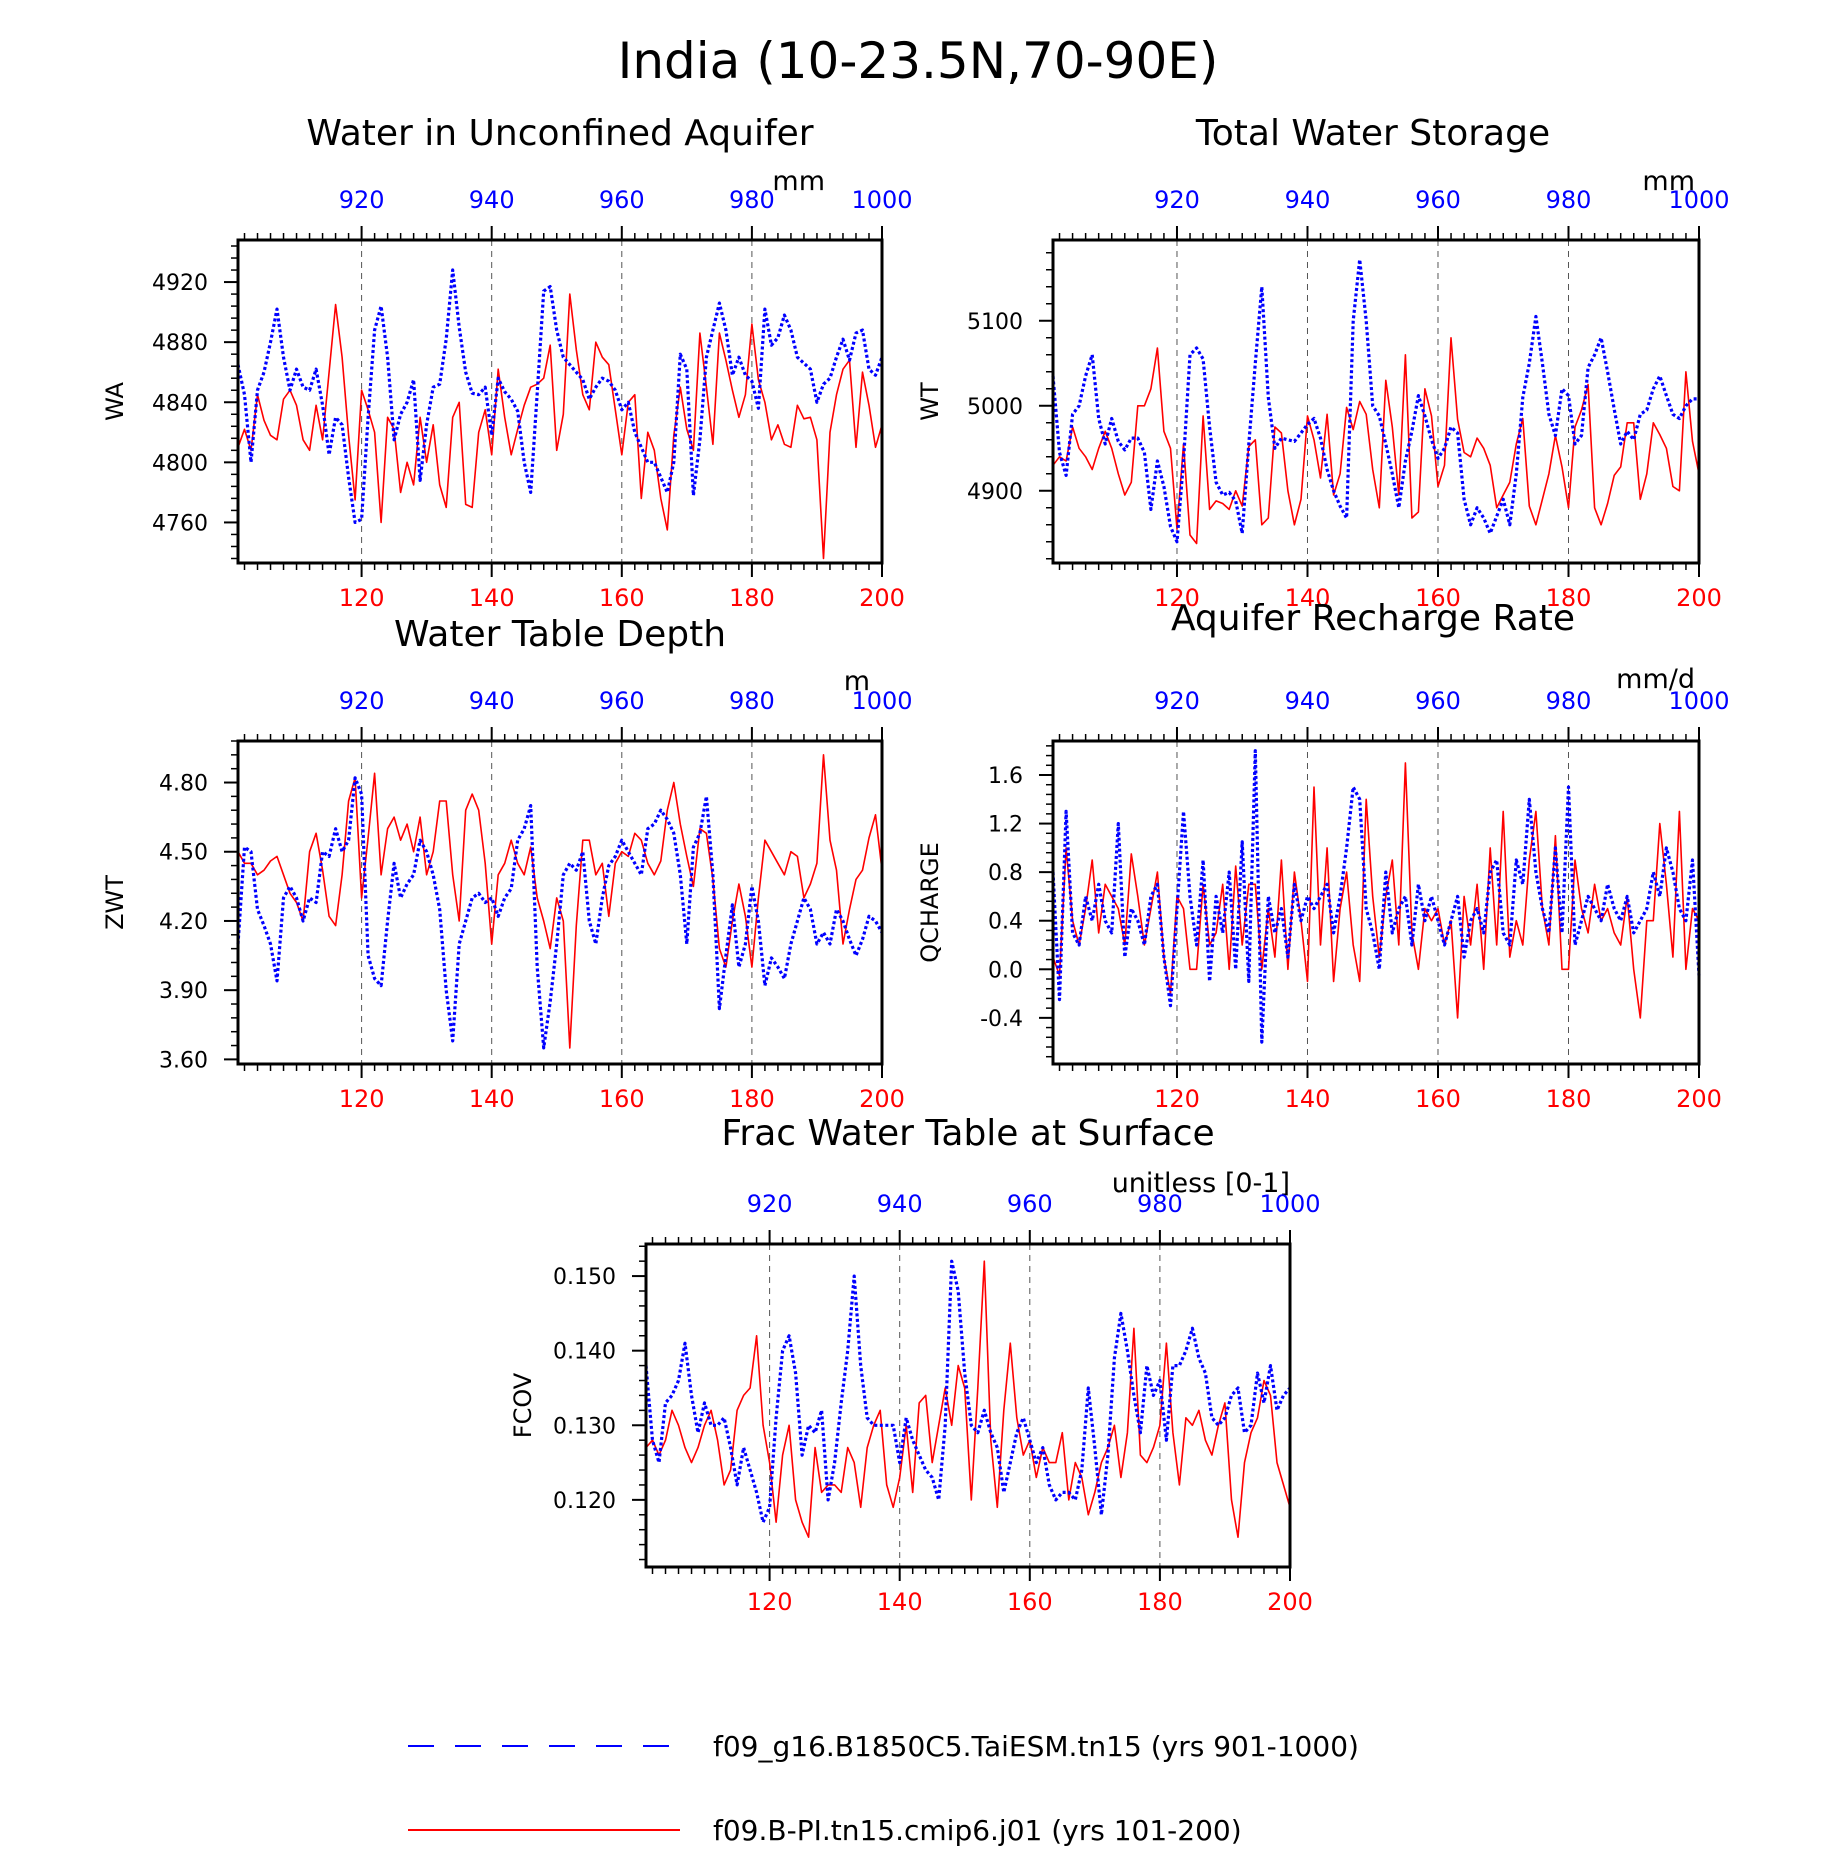  What do you see at coordinates (977, 1830) in the screenshot?
I see `legend-label-red: f09.B-PI.tn15.cmip6.j01 (yrs 101-200)` at bounding box center [977, 1830].